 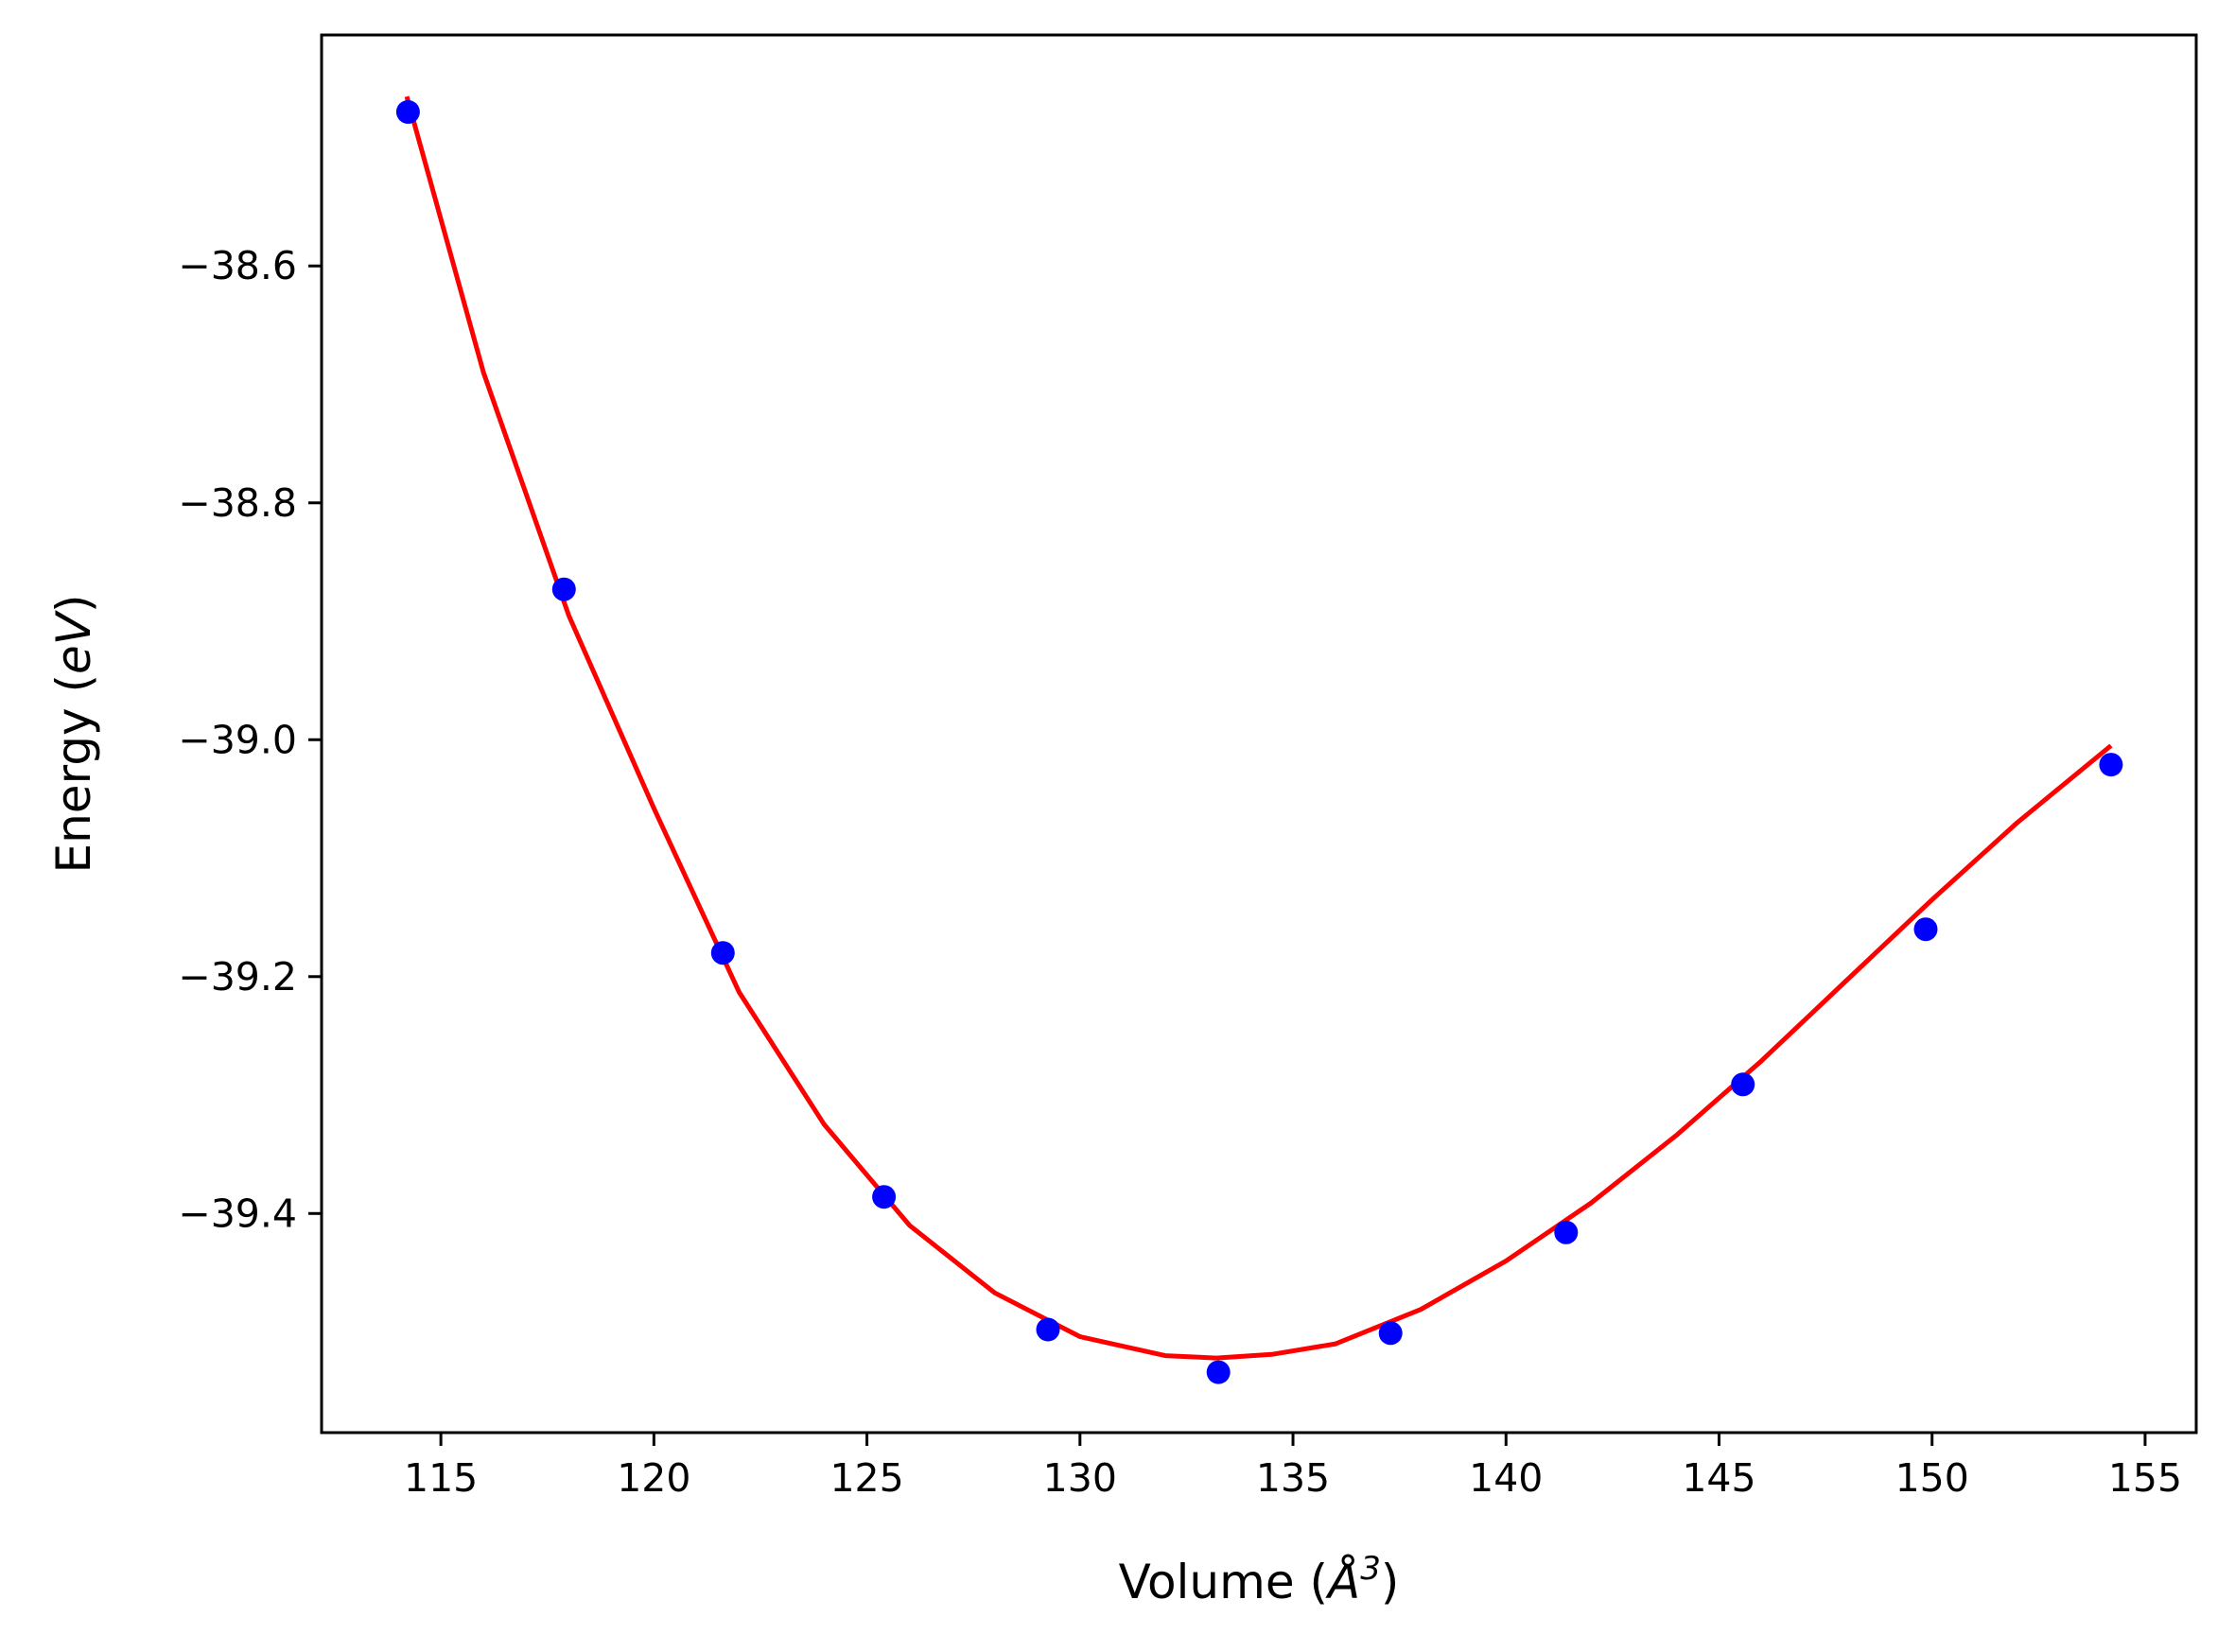 I want to click on y-tick-label: −39.4, so click(x=237, y=1213).